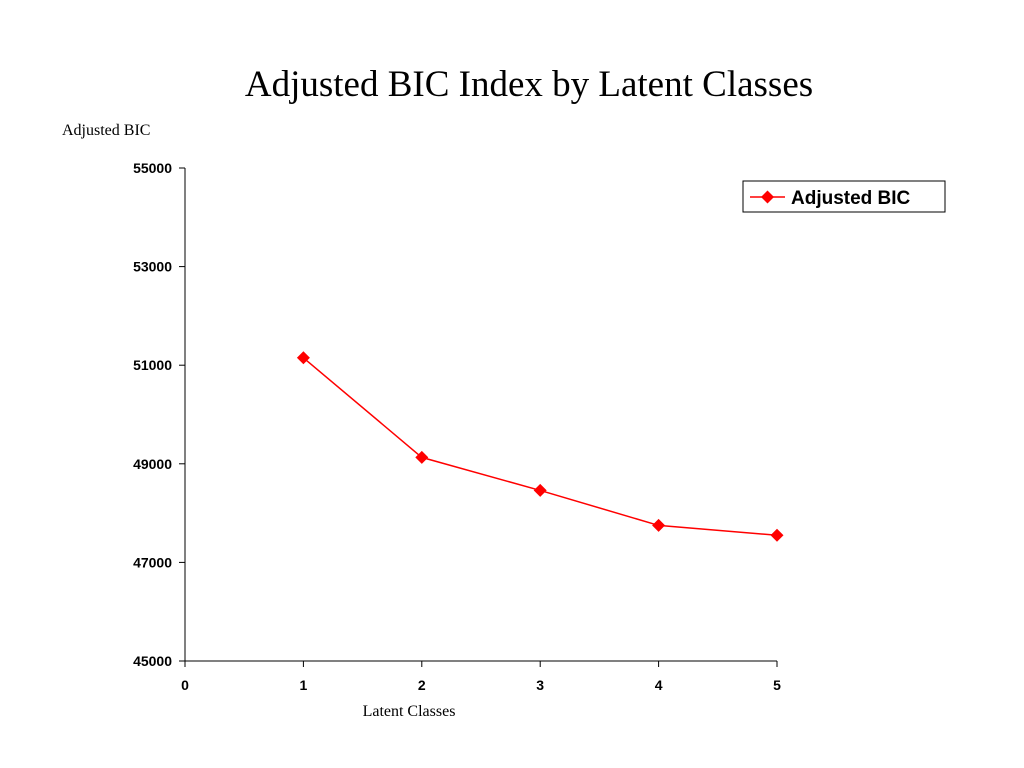 This screenshot has width=1024, height=768. Describe the element at coordinates (409, 711) in the screenshot. I see `x-axis-title: Latent Classes` at that location.